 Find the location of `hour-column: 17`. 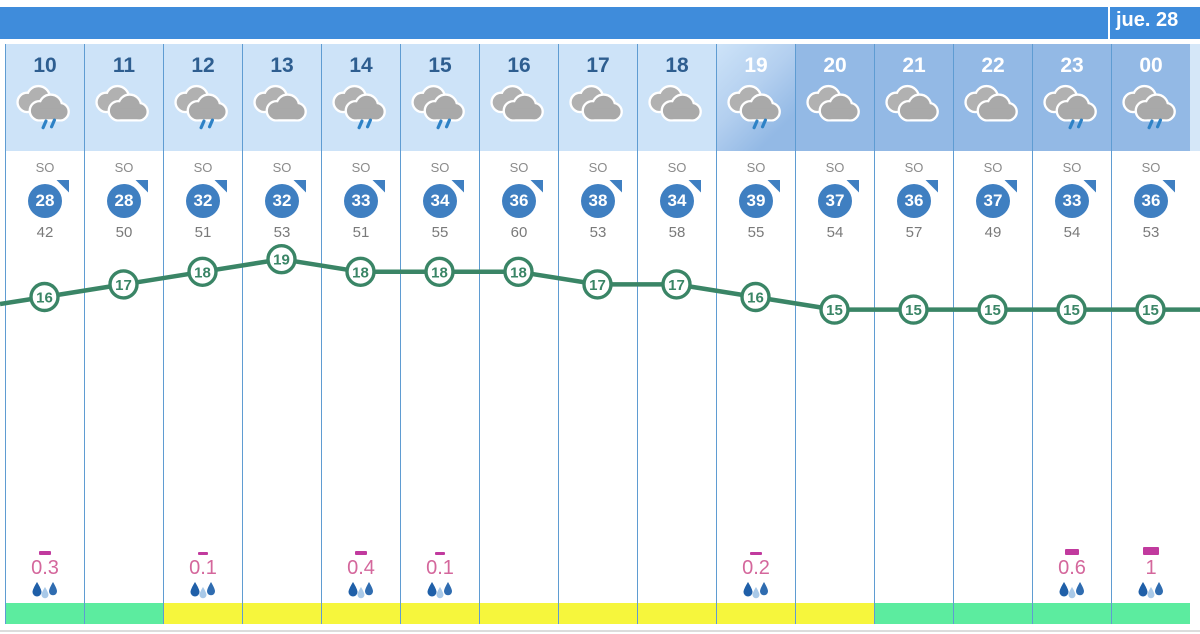

hour-column: 17 is located at coordinates (598, 334).